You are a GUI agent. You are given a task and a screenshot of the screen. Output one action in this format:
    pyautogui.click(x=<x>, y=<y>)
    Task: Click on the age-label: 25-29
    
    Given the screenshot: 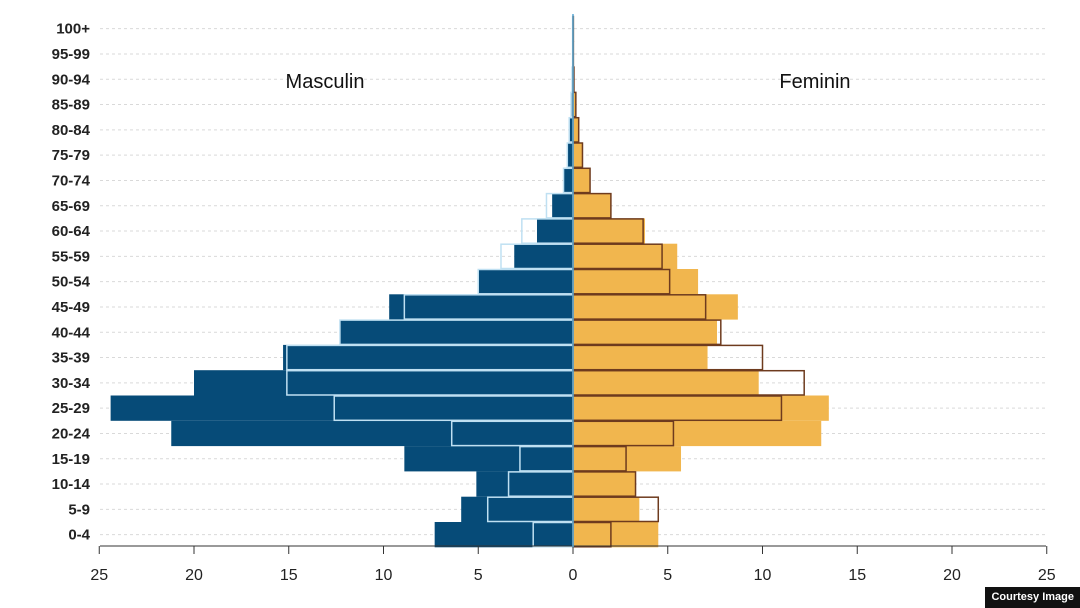 What is the action you would take?
    pyautogui.click(x=71, y=408)
    